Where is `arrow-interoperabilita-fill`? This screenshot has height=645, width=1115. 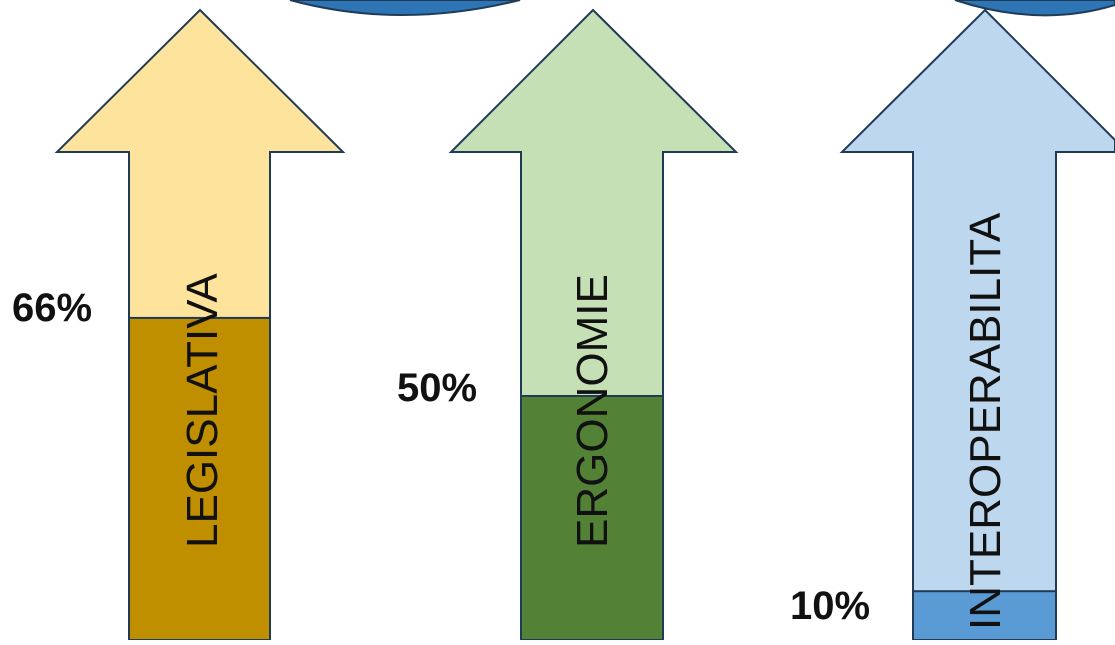 arrow-interoperabilita-fill is located at coordinates (984, 616).